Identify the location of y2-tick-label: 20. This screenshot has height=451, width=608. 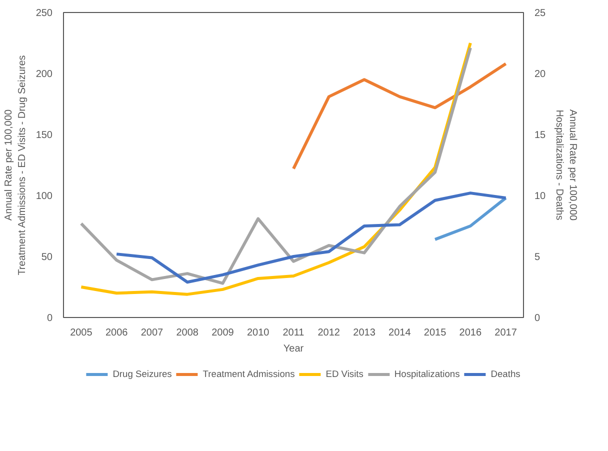
(540, 74).